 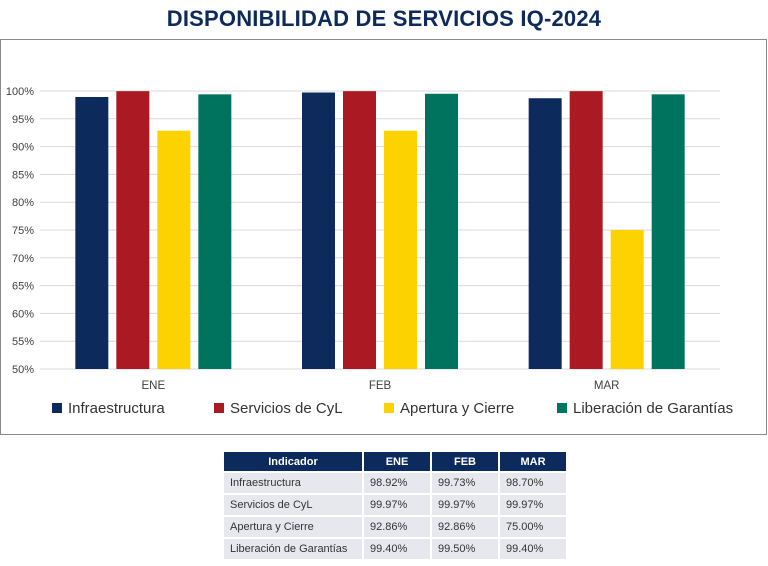 What do you see at coordinates (23, 148) in the screenshot?
I see `y-tick-label: 90%` at bounding box center [23, 148].